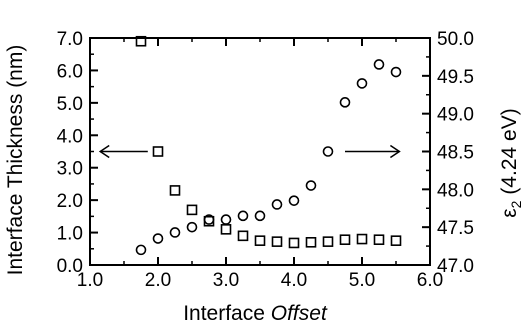 The image size is (532, 327). I want to click on right-y-axis-title: ε2 (4.24 eV), so click(511, 162).